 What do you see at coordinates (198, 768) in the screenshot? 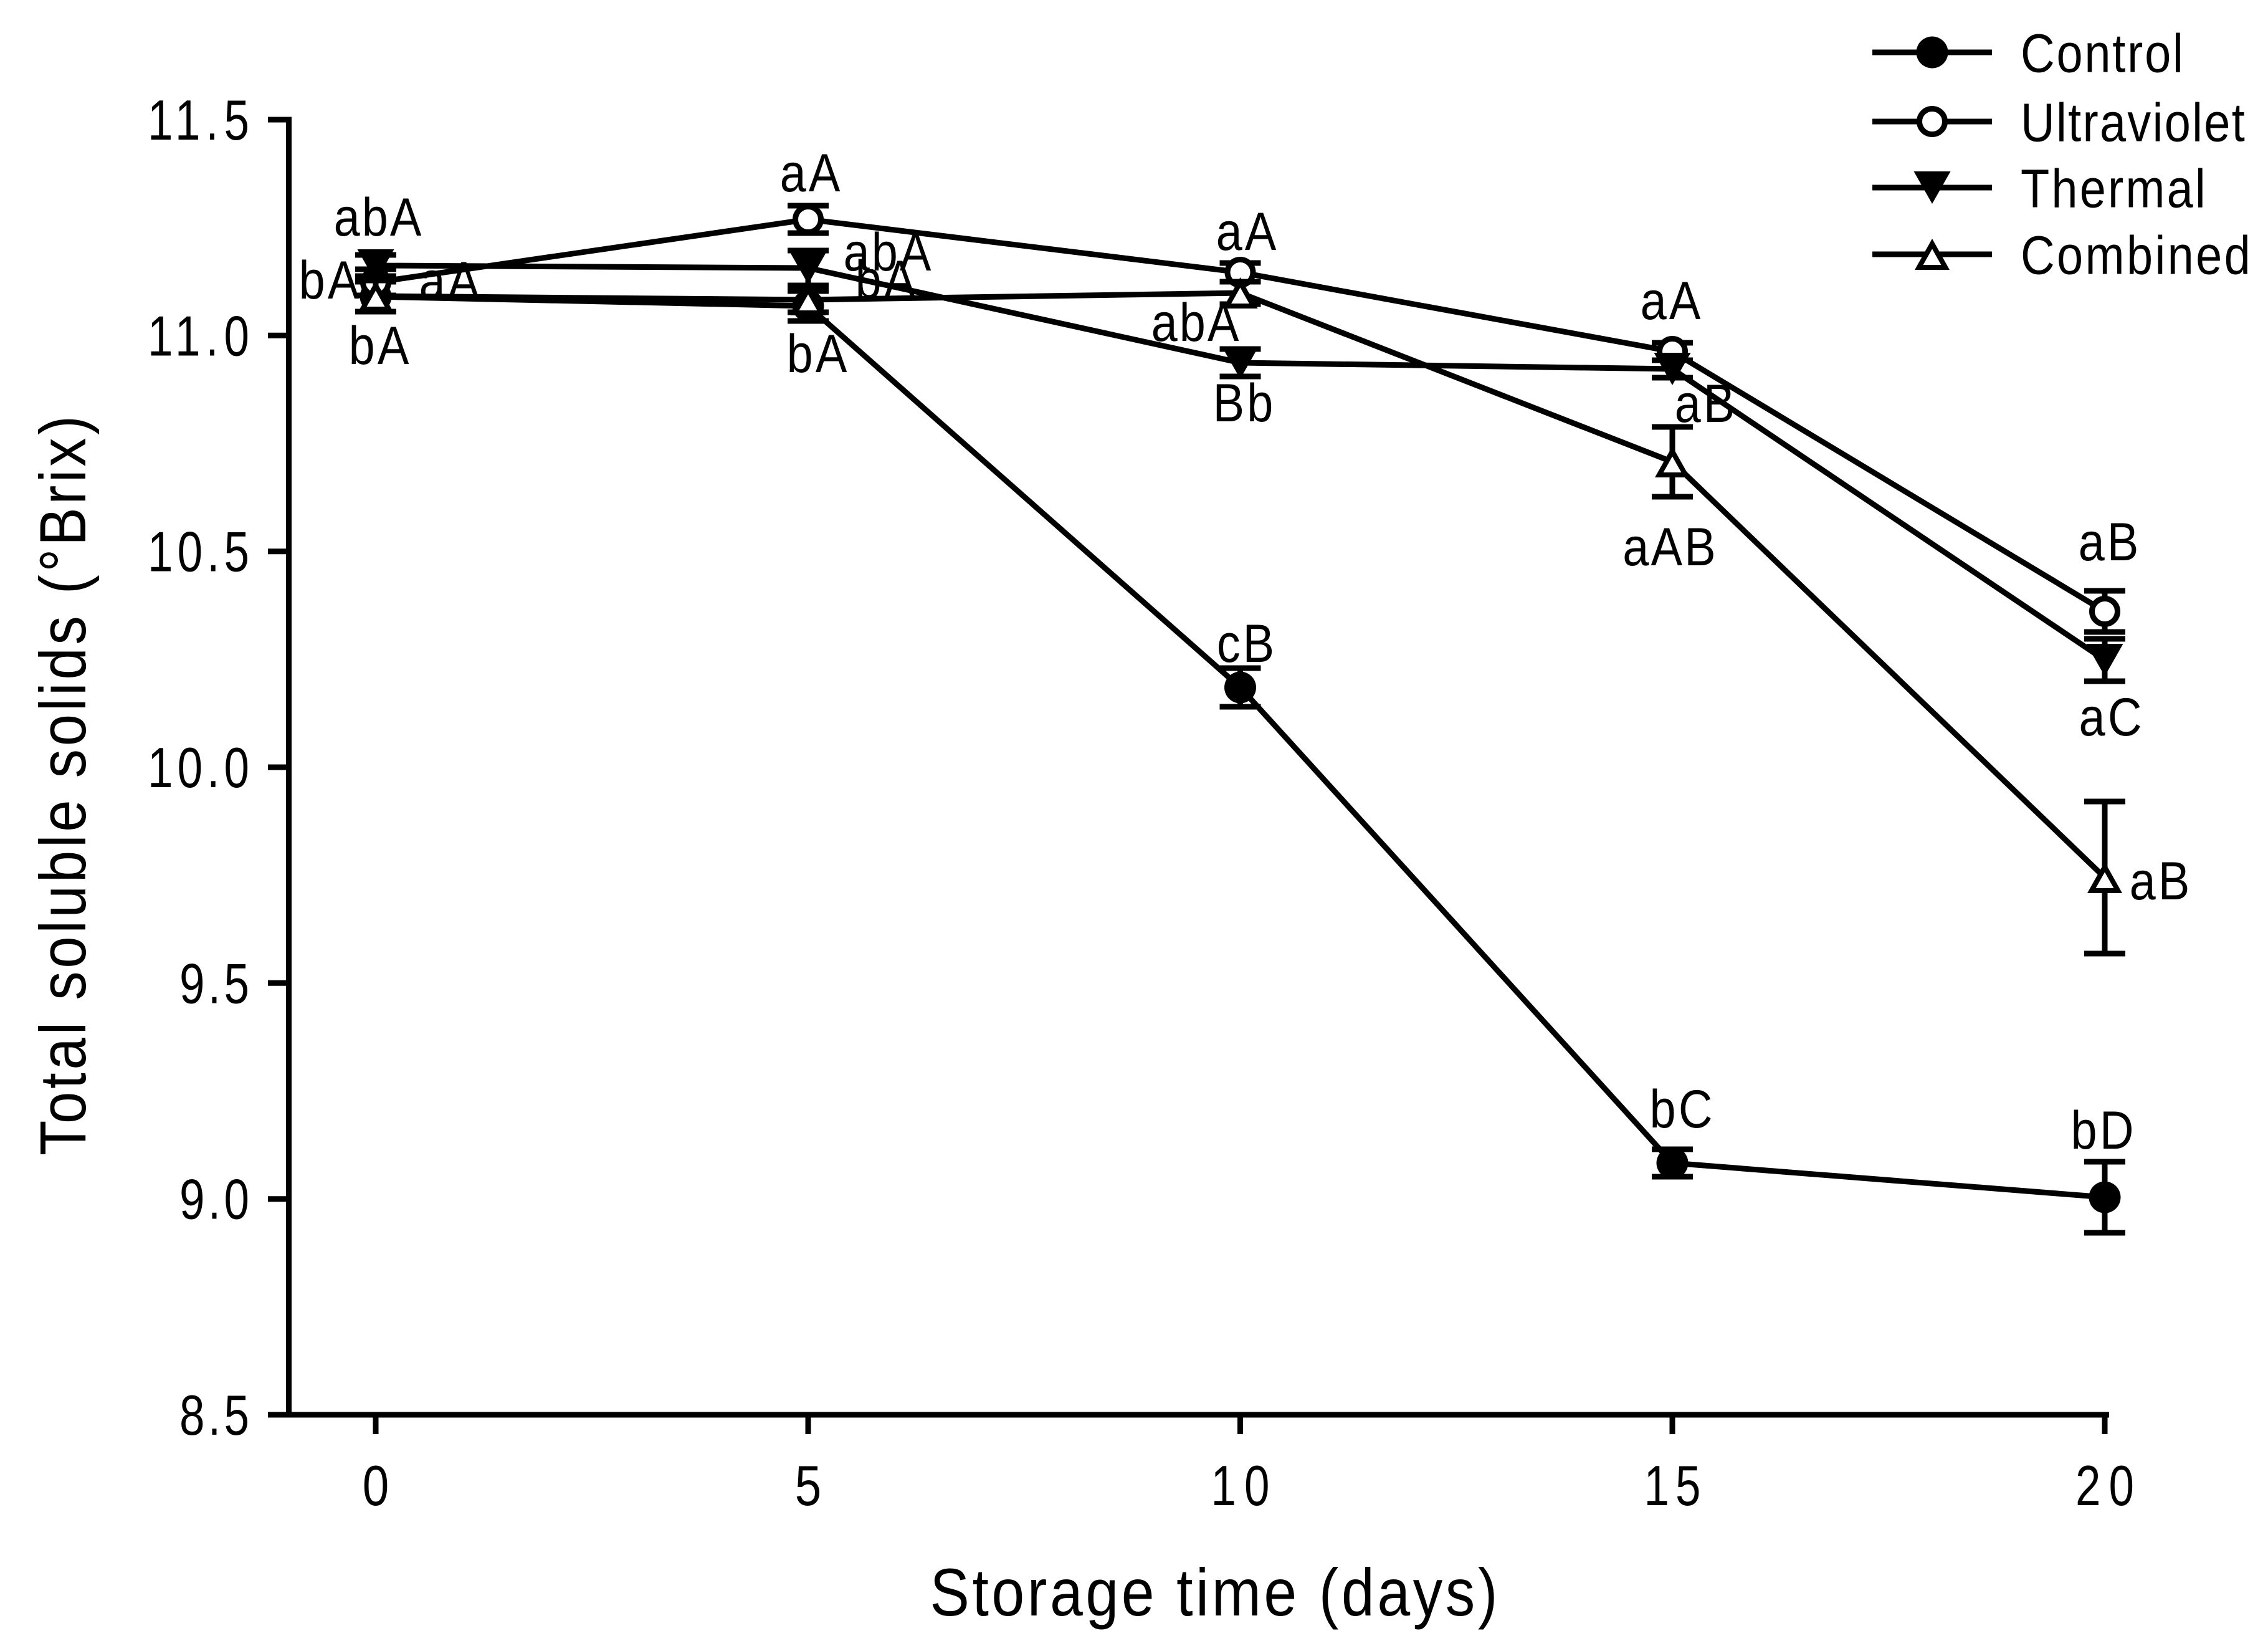
I see `svg-text: 10.0` at bounding box center [198, 768].